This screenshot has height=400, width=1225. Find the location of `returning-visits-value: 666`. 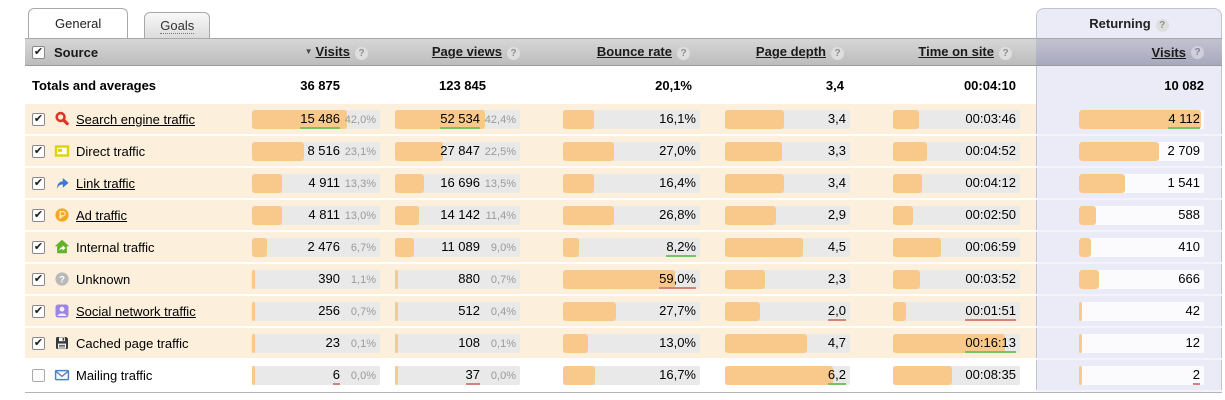

returning-visits-value: 666 is located at coordinates (1189, 278).